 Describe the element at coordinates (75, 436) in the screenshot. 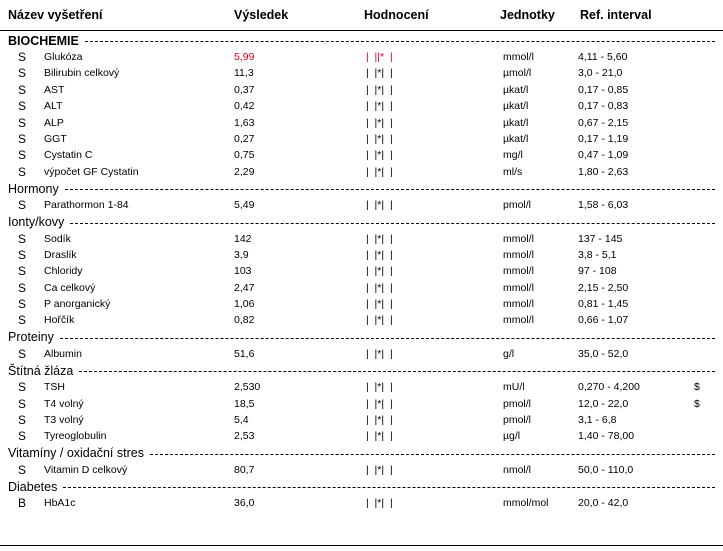

I see `test-name: Tyreoglobulin` at that location.